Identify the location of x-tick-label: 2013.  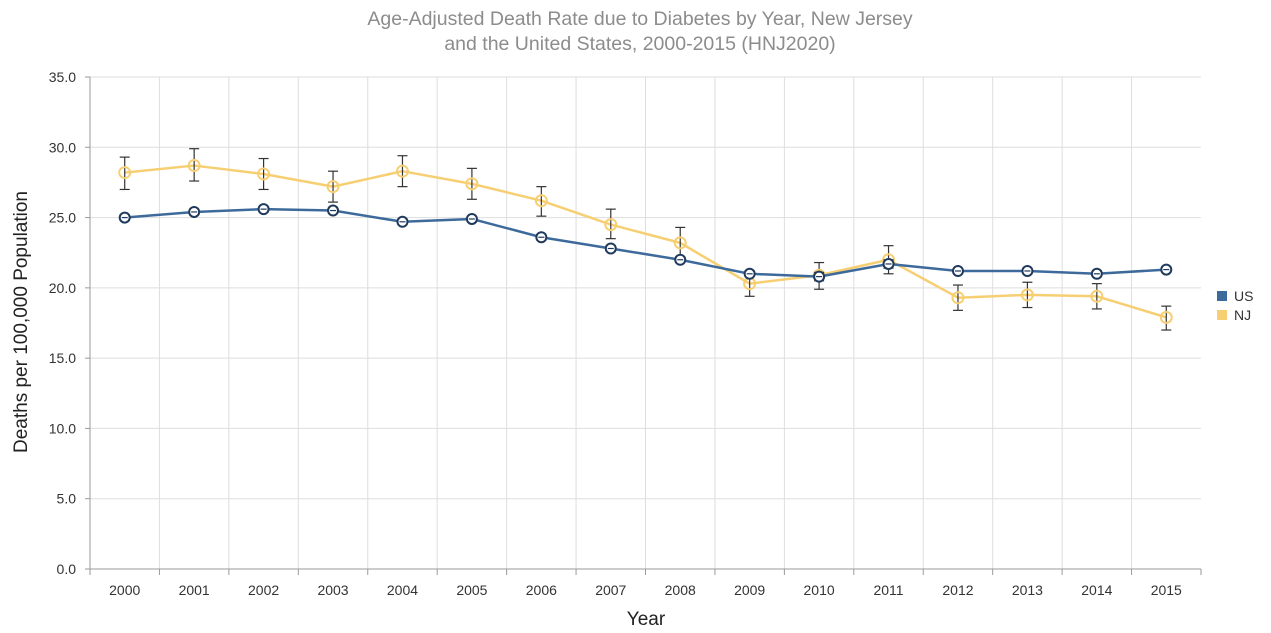
(1027, 590).